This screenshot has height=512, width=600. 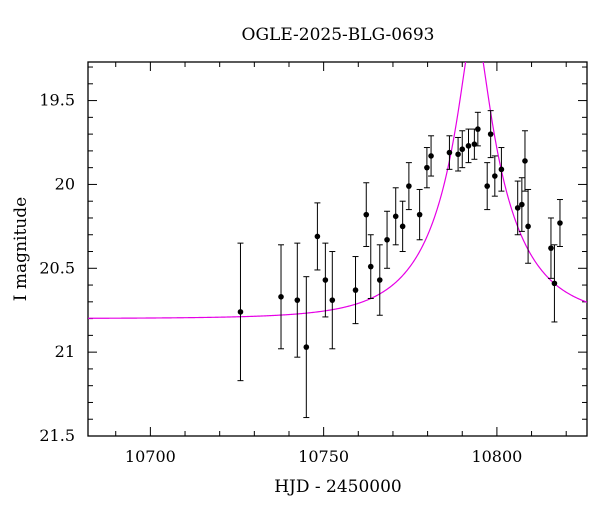 I want to click on x-axis-label: HJD - 2450000, so click(x=338, y=487).